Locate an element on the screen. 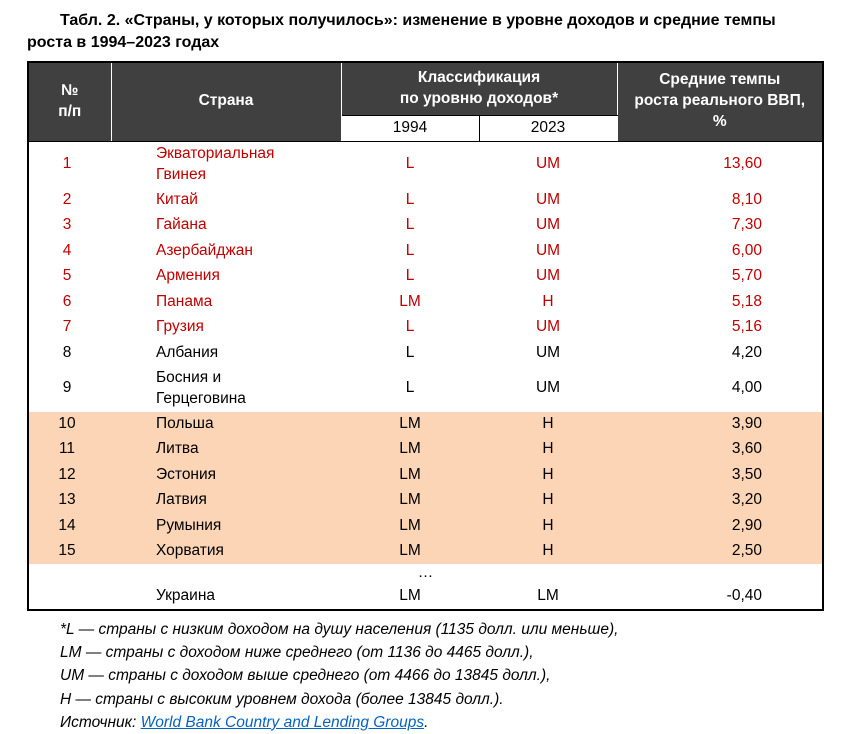 The height and width of the screenshot is (734, 847). table-row: 8 Албания L UM 4,20 is located at coordinates (425, 353).